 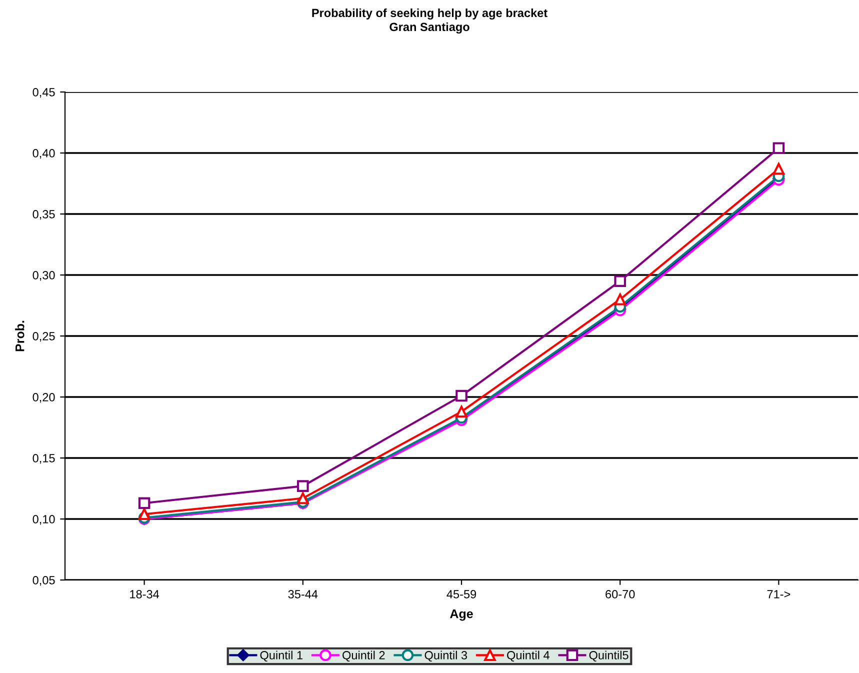 I want to click on y-tick-label: 0,30, so click(x=43, y=276).